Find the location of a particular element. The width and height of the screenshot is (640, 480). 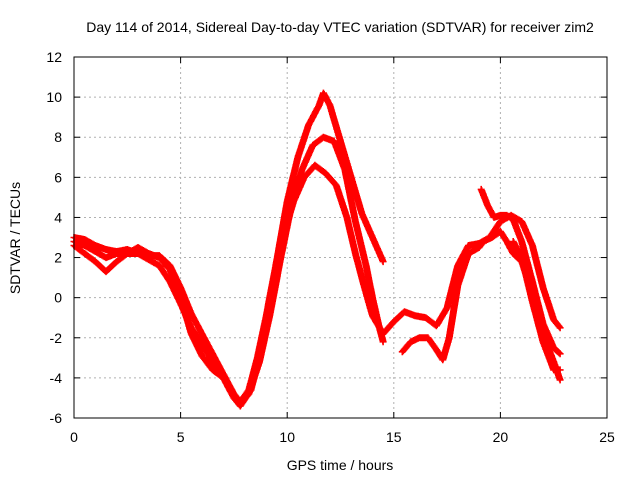

y-tick-label: -6 is located at coordinates (56, 418).